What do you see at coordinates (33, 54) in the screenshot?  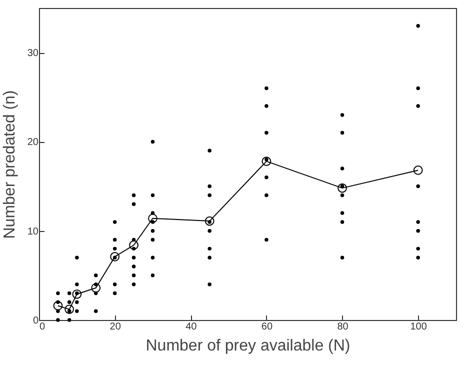 I see `y-tick-label: 30` at bounding box center [33, 54].